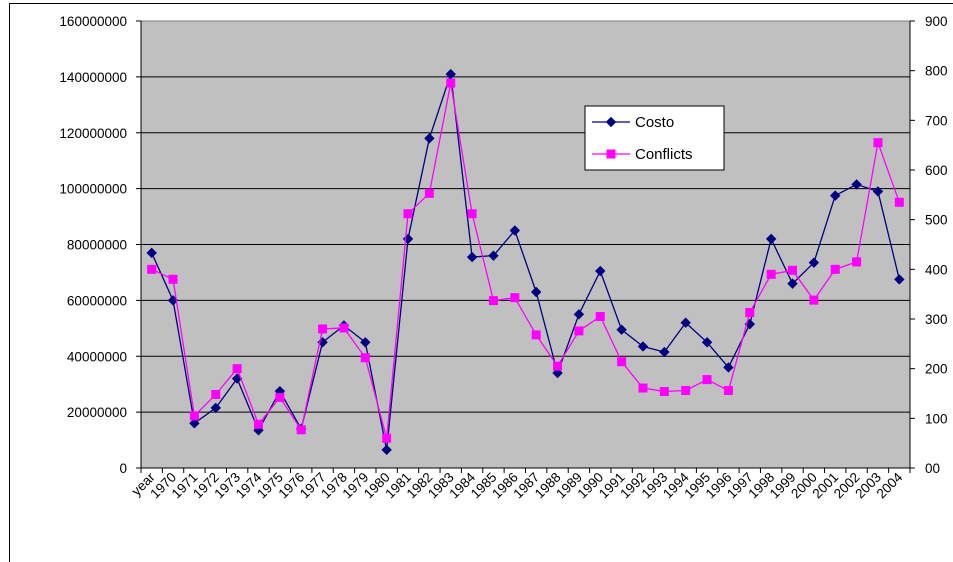 The height and width of the screenshot is (562, 953). I want to click on legend: Costo Conflicts, so click(654, 138).